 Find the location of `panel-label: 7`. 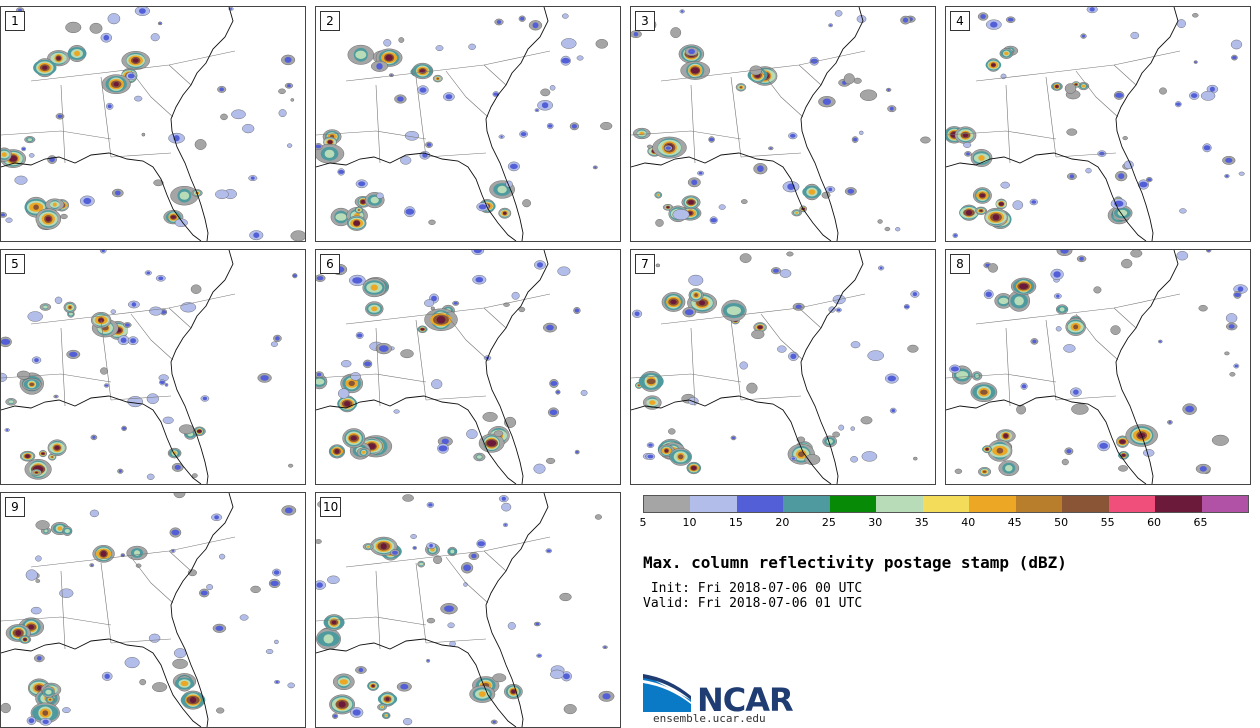

panel-label: 7 is located at coordinates (645, 264).